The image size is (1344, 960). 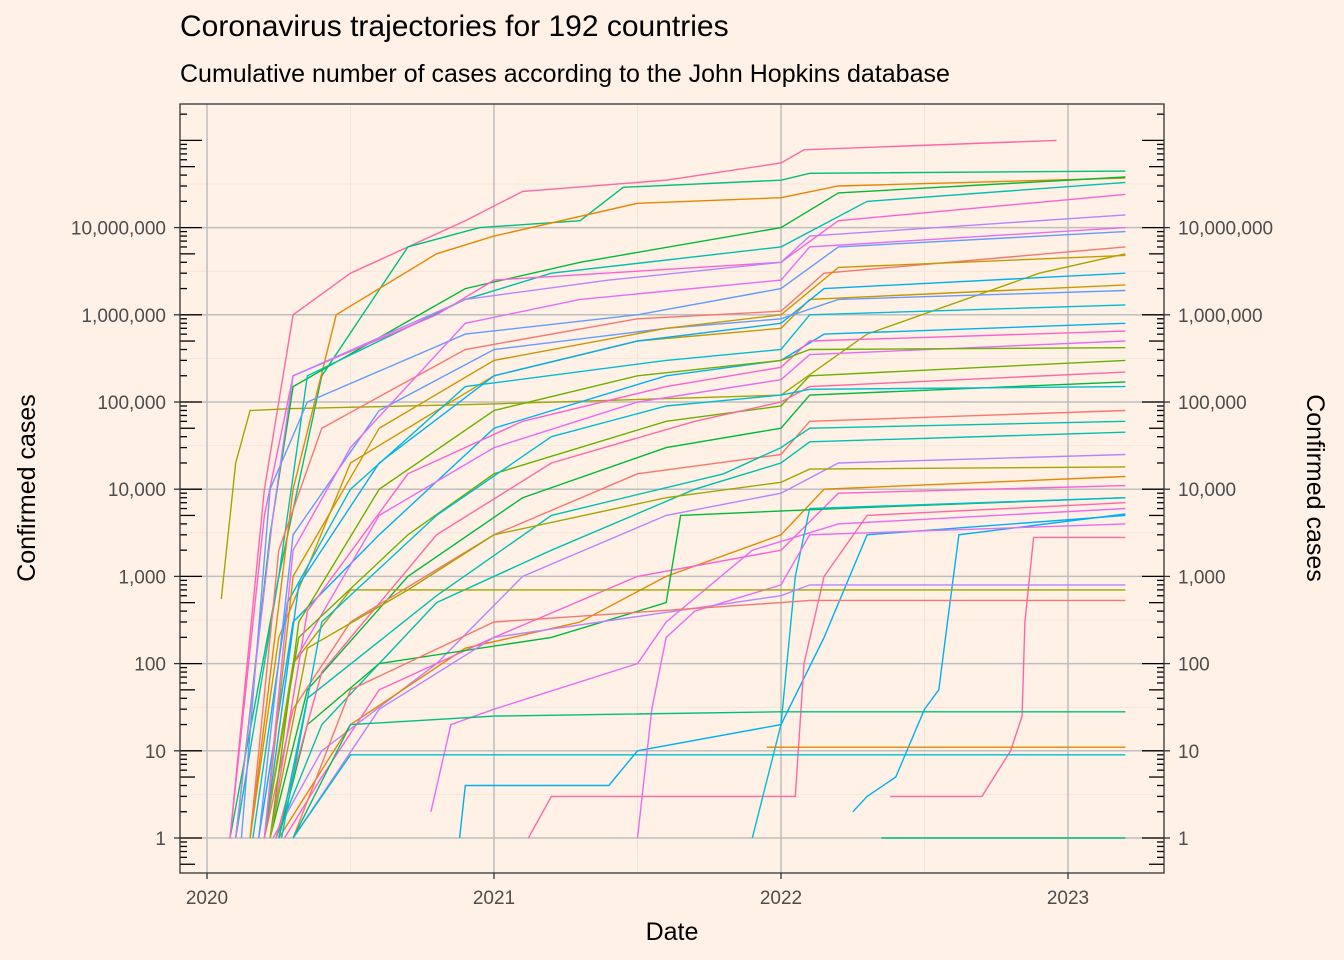 I want to click on y-axis-title-right: Confirmed cases, so click(x=1315, y=488).